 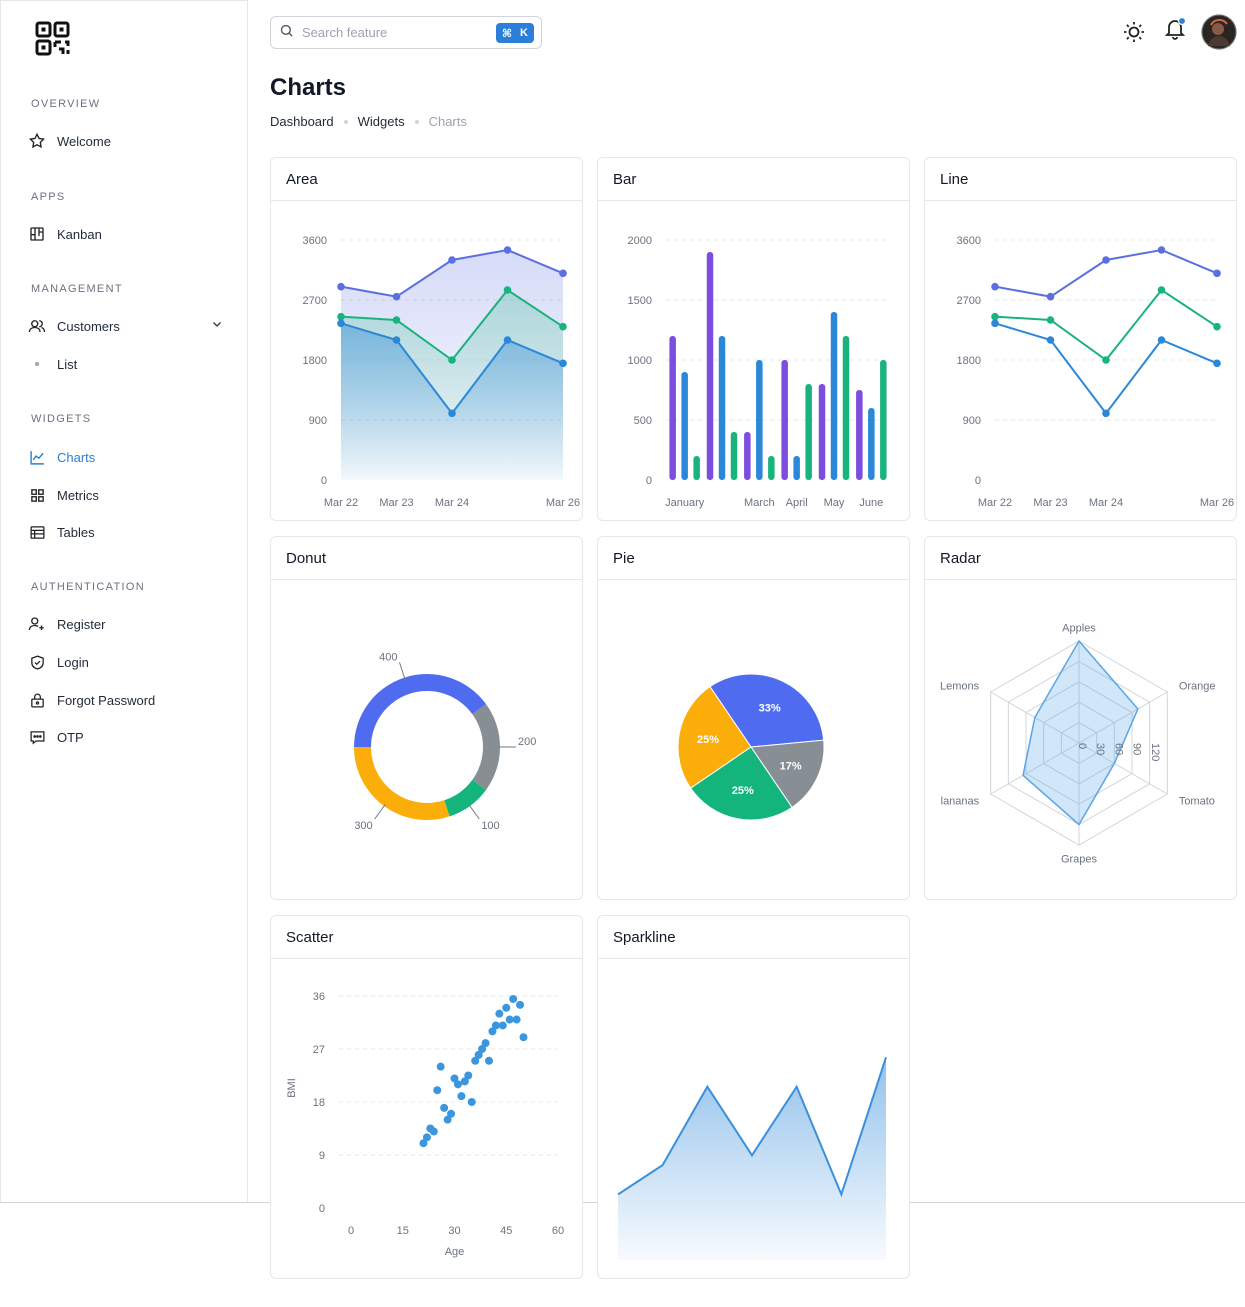 What do you see at coordinates (292, 1088) in the screenshot?
I see `y-axis-title: BMI` at bounding box center [292, 1088].